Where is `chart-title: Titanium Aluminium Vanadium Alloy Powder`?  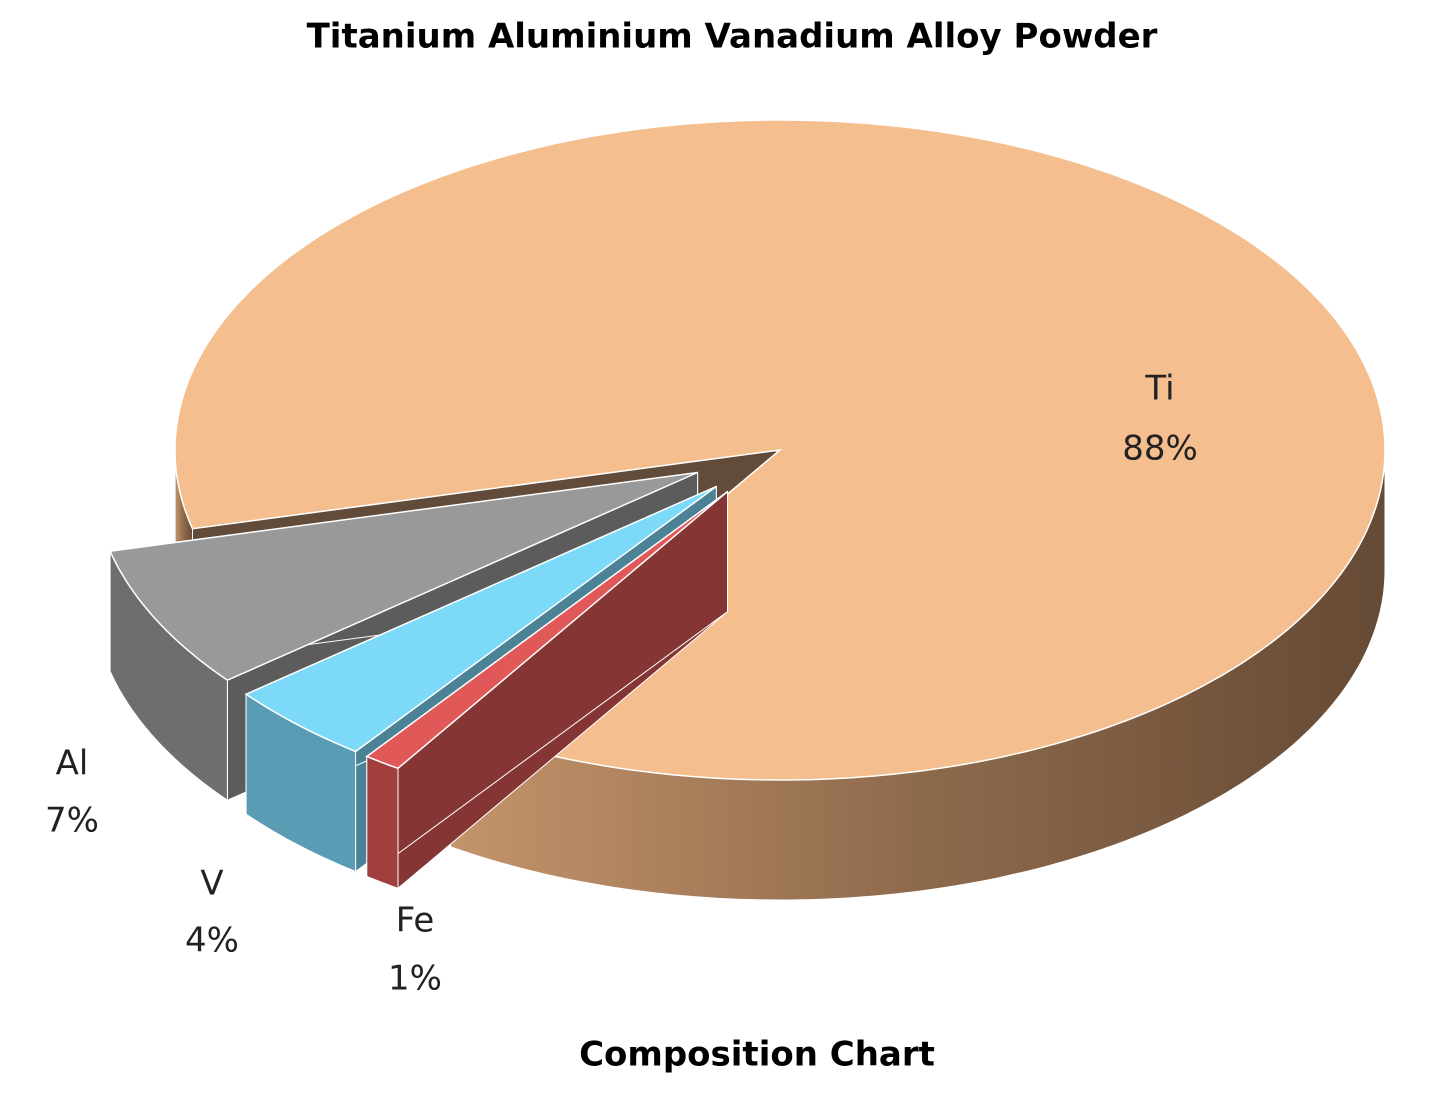 chart-title: Titanium Aluminium Vanadium Alloy Powder is located at coordinates (732, 37).